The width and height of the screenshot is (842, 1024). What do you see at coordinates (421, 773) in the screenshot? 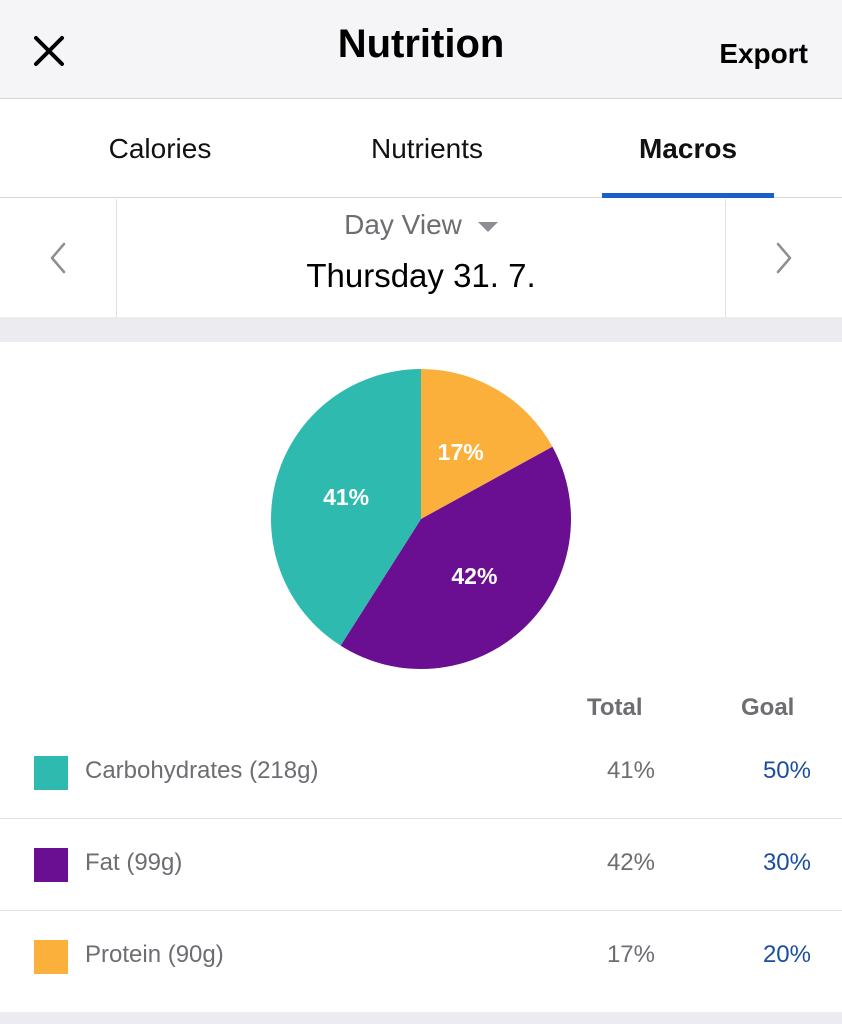
I see `macro-row-carbohydrates: Carbohydrates (218g) 41% 50%` at bounding box center [421, 773].